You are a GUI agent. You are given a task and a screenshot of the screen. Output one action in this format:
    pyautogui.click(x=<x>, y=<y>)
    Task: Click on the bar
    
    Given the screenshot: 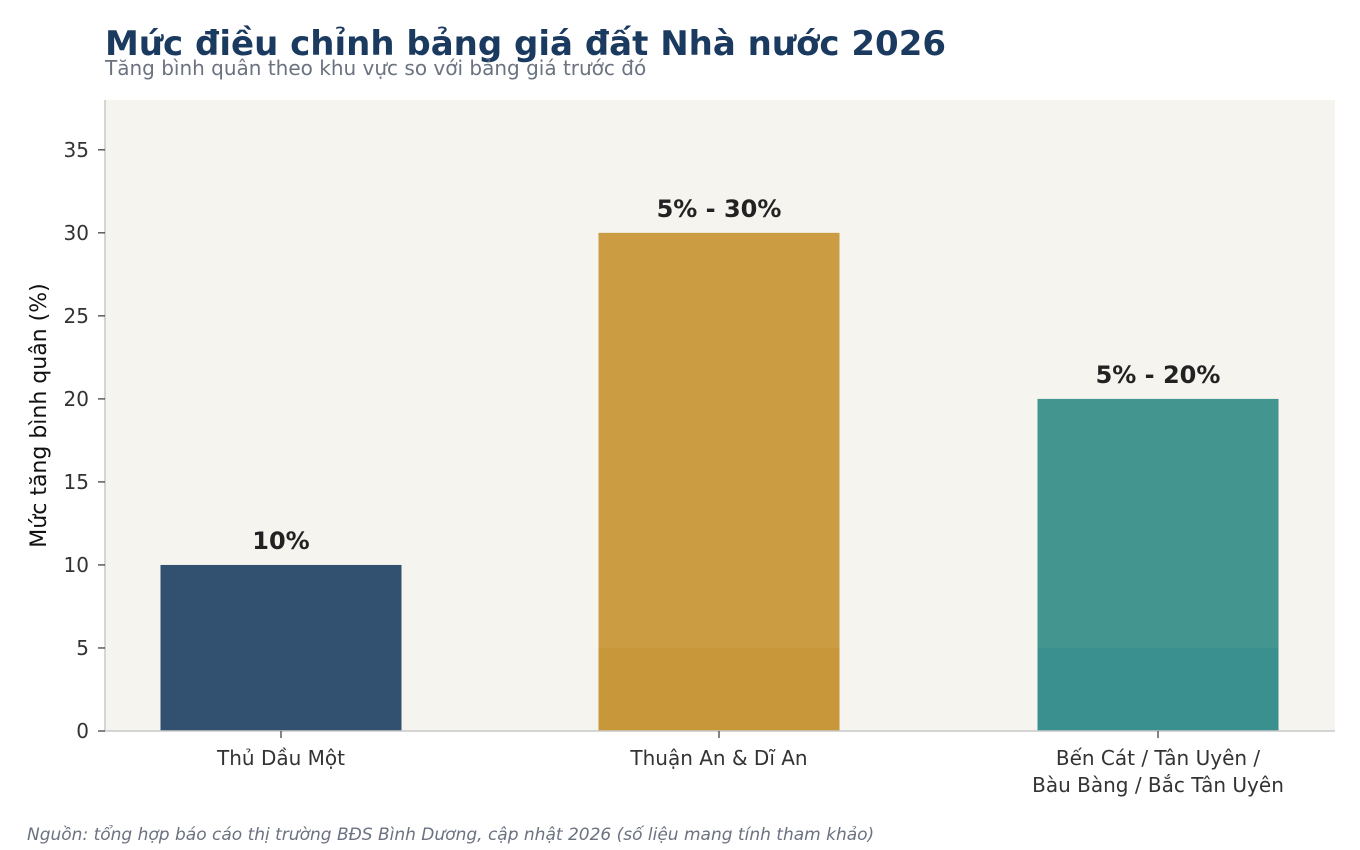 What is the action you would take?
    pyautogui.click(x=281, y=647)
    